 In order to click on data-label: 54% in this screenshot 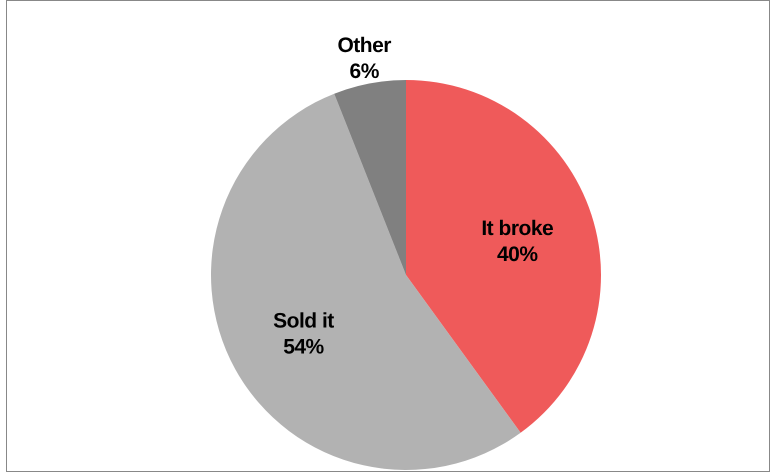, I will do `click(304, 346)`.